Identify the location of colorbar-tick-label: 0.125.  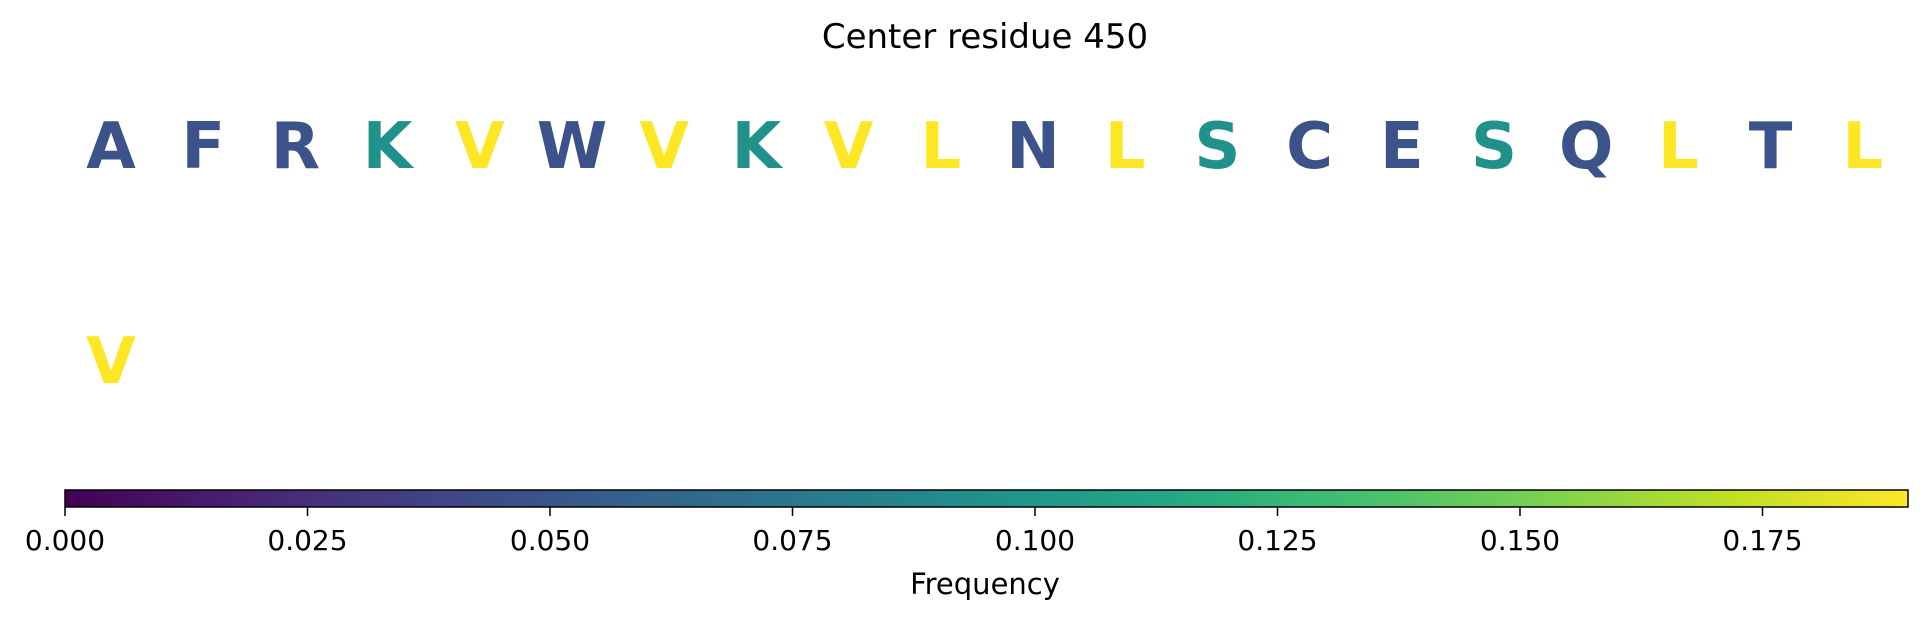
(1277, 540).